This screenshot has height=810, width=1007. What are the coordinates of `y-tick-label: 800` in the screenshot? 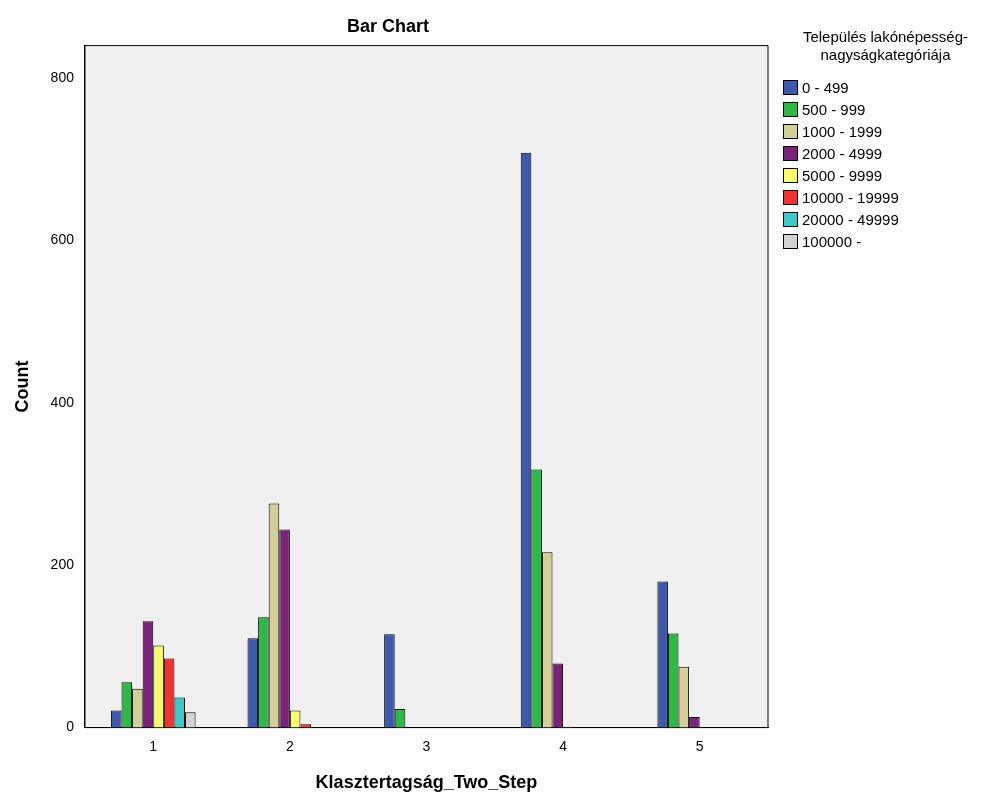 It's located at (62, 76).